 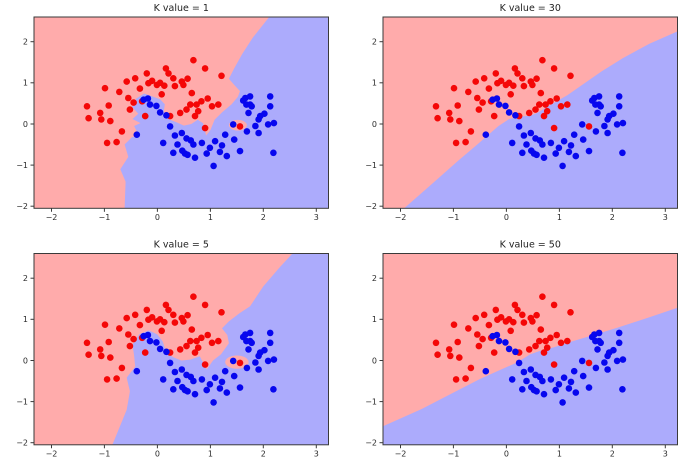 What do you see at coordinates (181, 245) in the screenshot?
I see `plot-title: K value = 5` at bounding box center [181, 245].